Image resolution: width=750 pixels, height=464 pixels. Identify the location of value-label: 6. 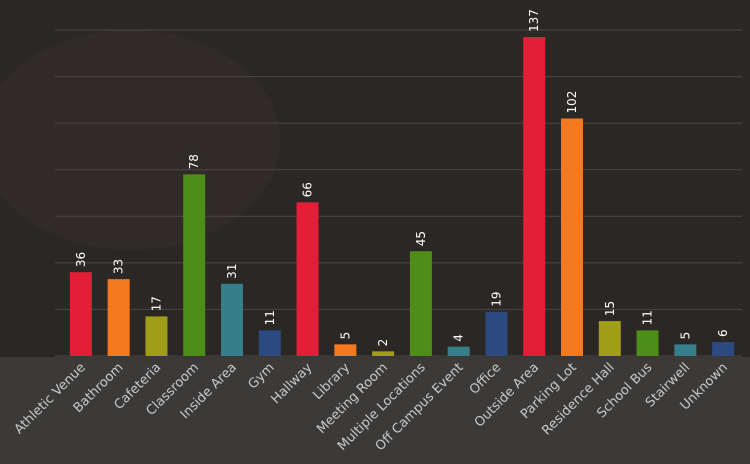
(723, 333).